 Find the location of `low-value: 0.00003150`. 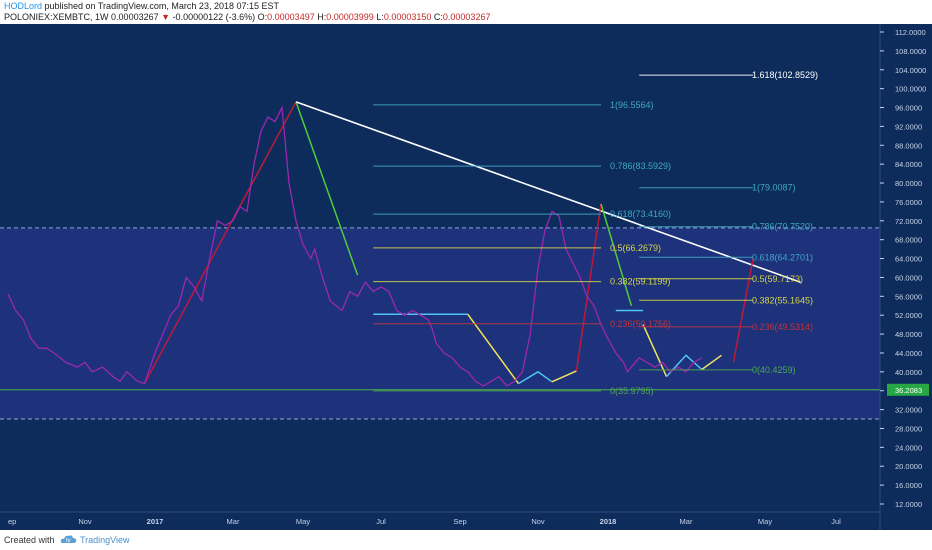

low-value: 0.00003150 is located at coordinates (407, 17).